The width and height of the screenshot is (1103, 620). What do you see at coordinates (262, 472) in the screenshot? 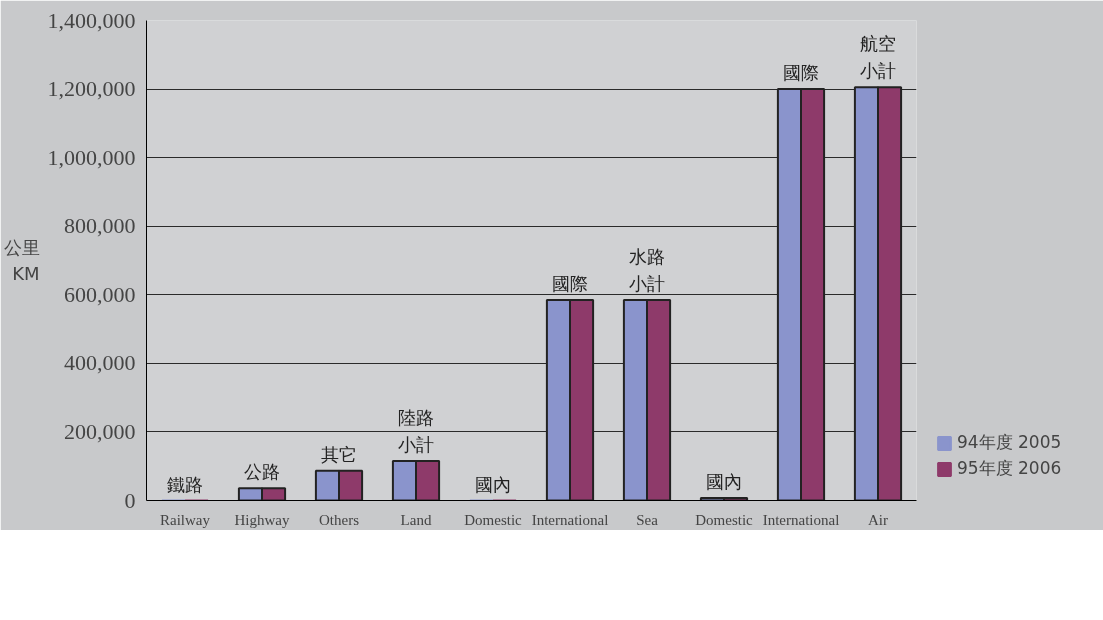
I see `annotation: 公路` at bounding box center [262, 472].